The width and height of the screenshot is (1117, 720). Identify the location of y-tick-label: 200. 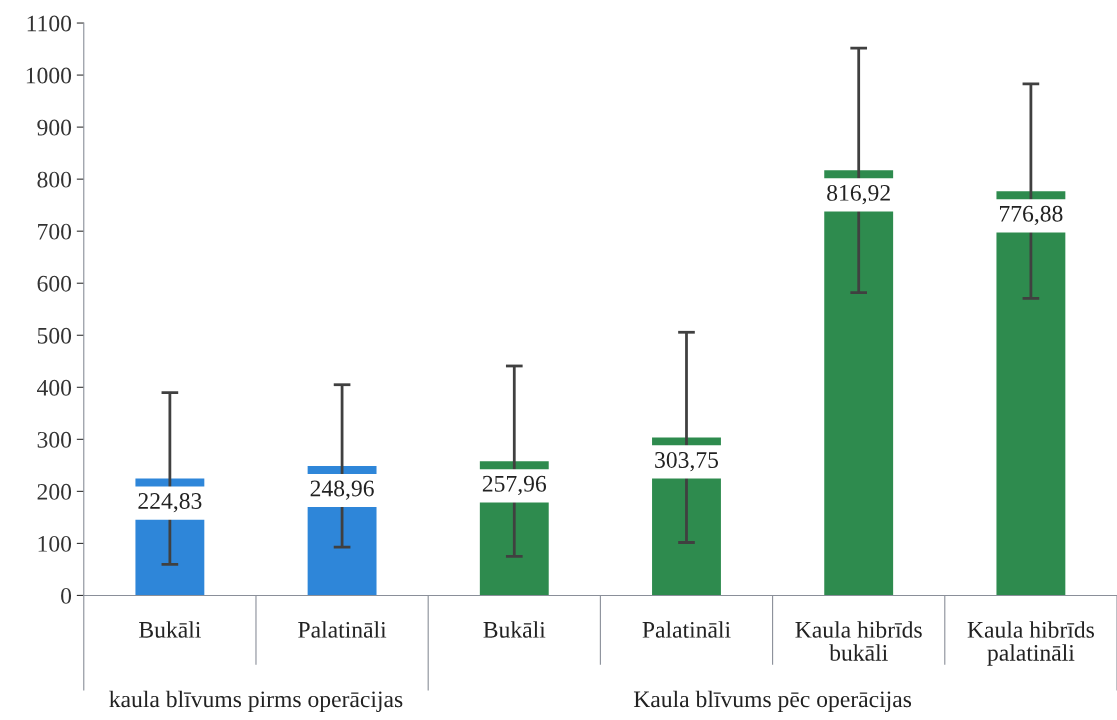
(54, 491).